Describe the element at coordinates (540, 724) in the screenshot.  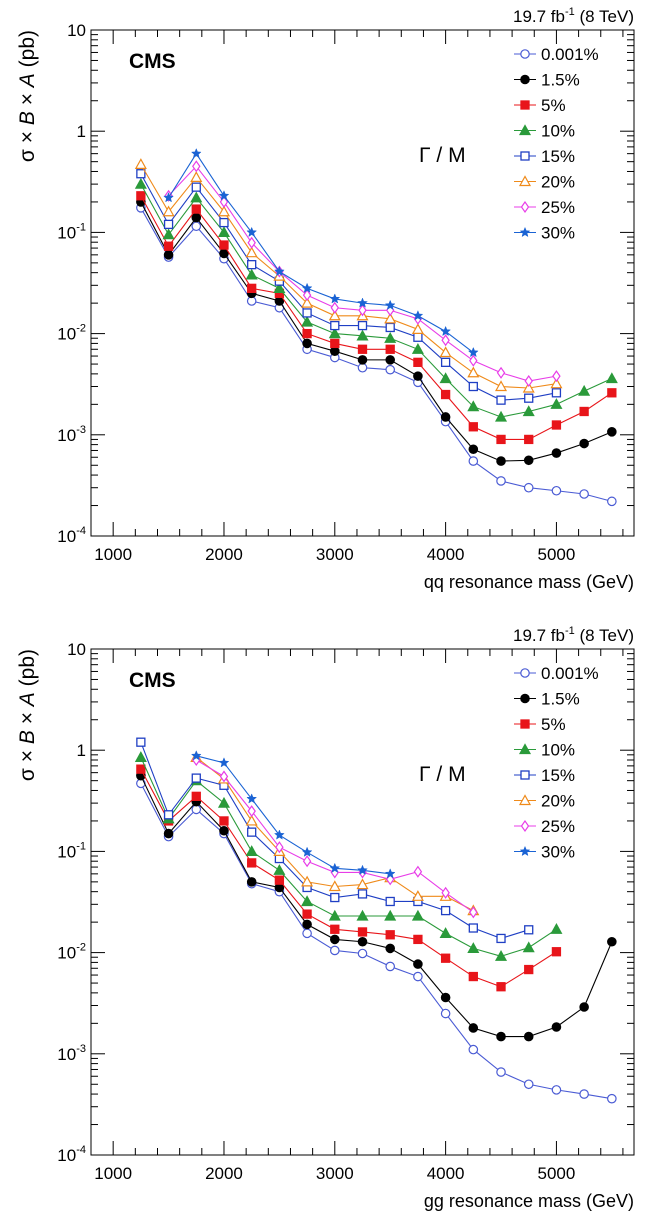
I see `legend-entry: 5%` at that location.